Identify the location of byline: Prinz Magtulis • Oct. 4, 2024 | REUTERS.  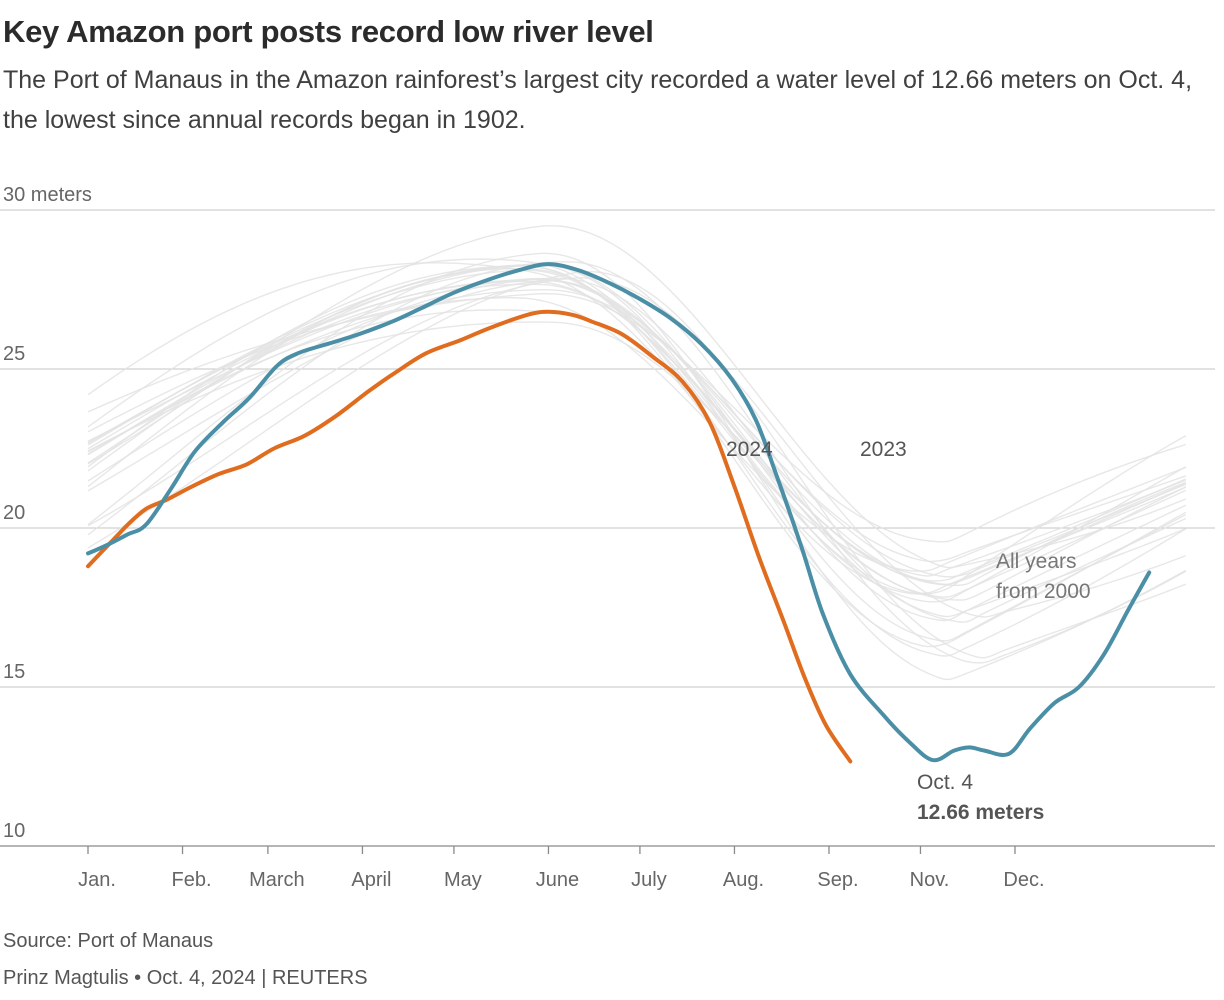
(185, 978).